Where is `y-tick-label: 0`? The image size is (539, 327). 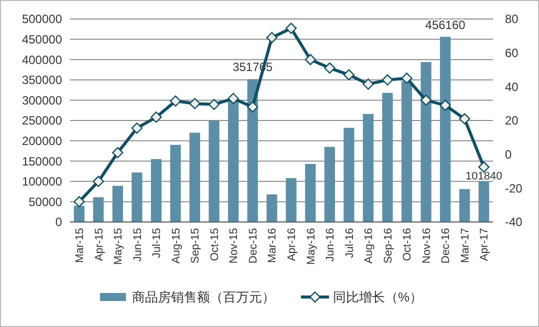
y-tick-label: 0 is located at coordinates (58, 222).